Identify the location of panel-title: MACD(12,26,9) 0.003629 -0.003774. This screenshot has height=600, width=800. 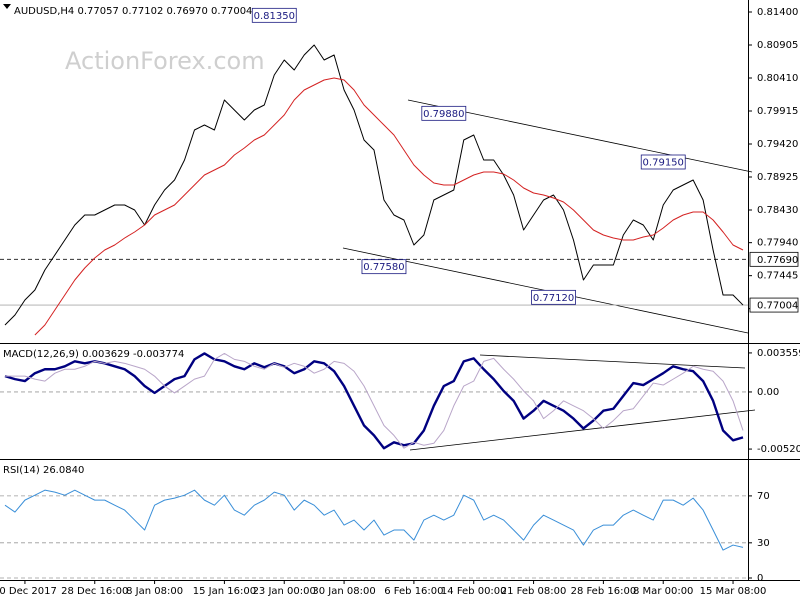
(93, 354).